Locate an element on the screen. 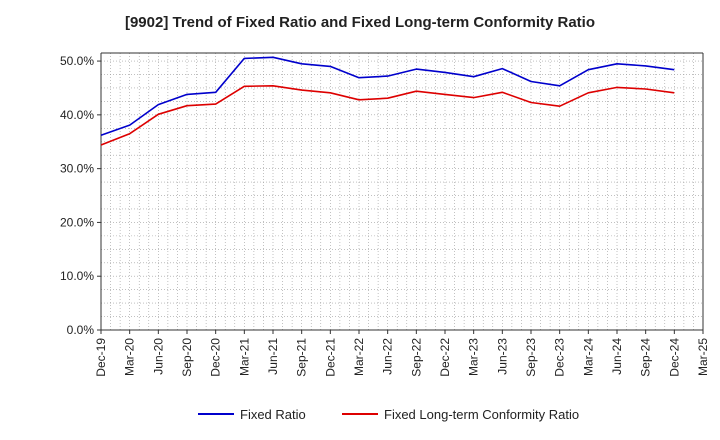 Image resolution: width=720 pixels, height=440 pixels. x-tick-label: Sep-21 is located at coordinates (302, 357).